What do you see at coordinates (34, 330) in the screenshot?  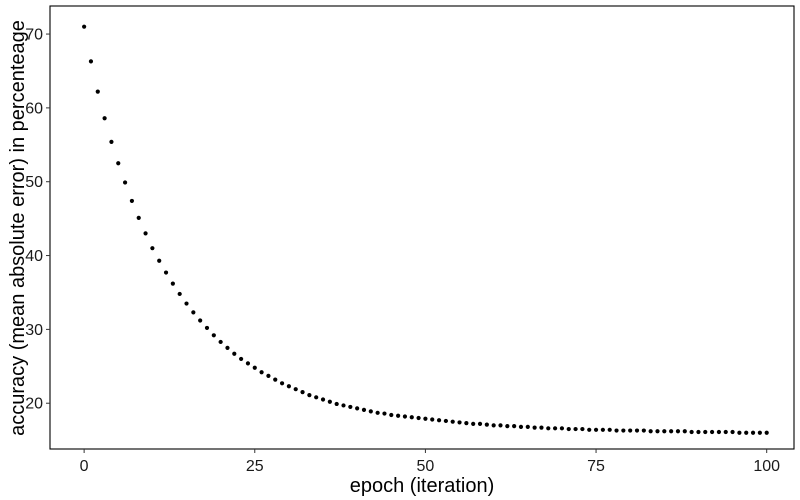 I see `y-tick-label: 30` at bounding box center [34, 330].